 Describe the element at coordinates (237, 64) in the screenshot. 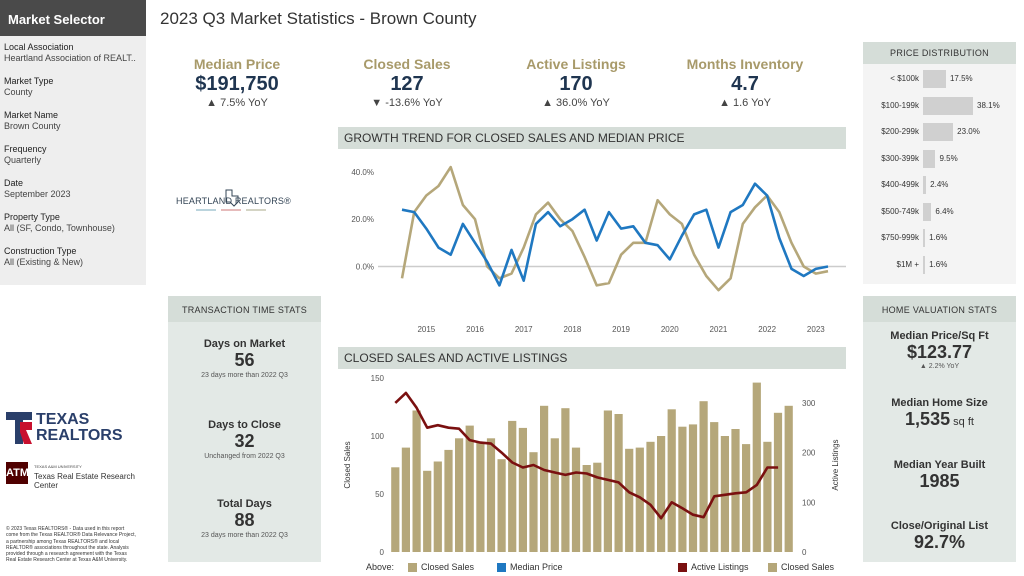

I see `kpi-label: Median Price` at that location.